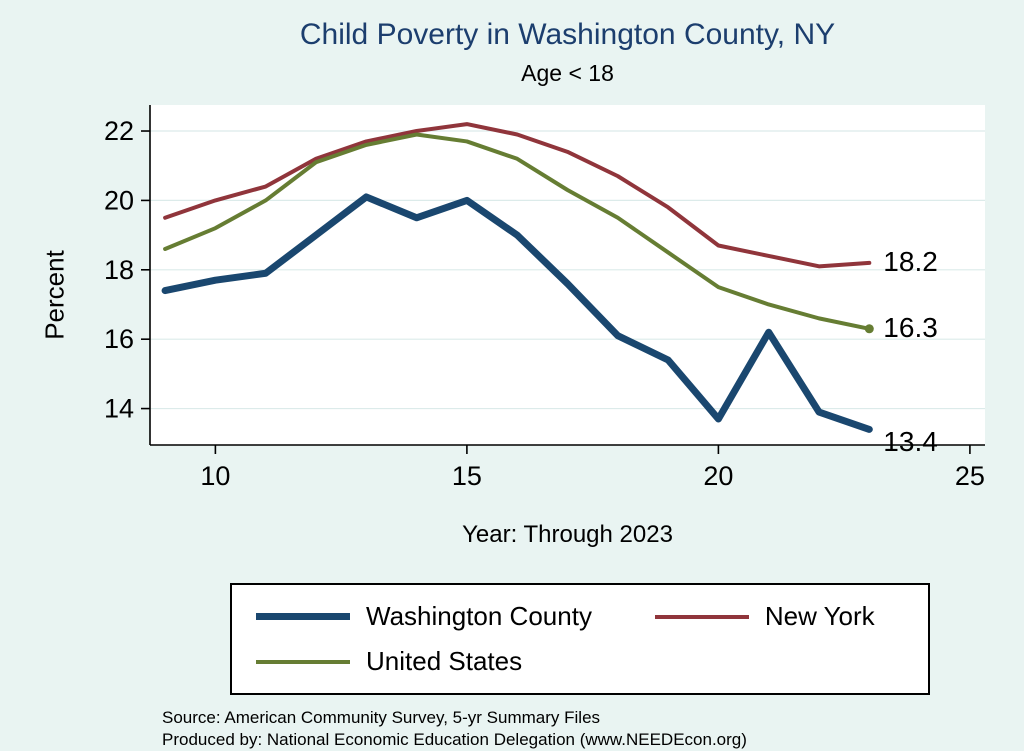 Image resolution: width=1024 pixels, height=751 pixels. What do you see at coordinates (479, 616) in the screenshot?
I see `legend-label-washington-county: Washington County` at bounding box center [479, 616].